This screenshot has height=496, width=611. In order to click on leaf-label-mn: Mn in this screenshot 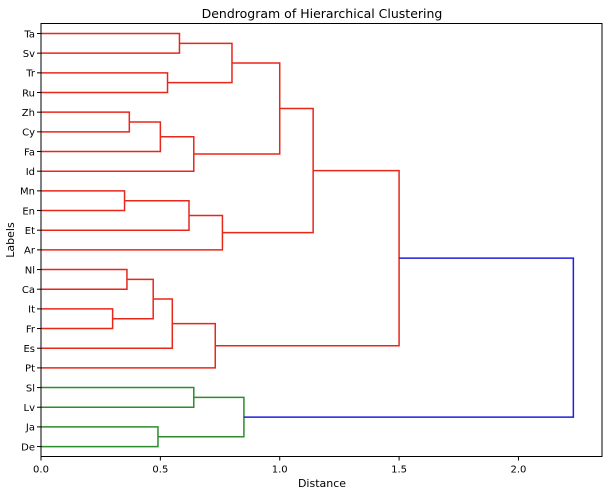, I will do `click(27, 192)`.